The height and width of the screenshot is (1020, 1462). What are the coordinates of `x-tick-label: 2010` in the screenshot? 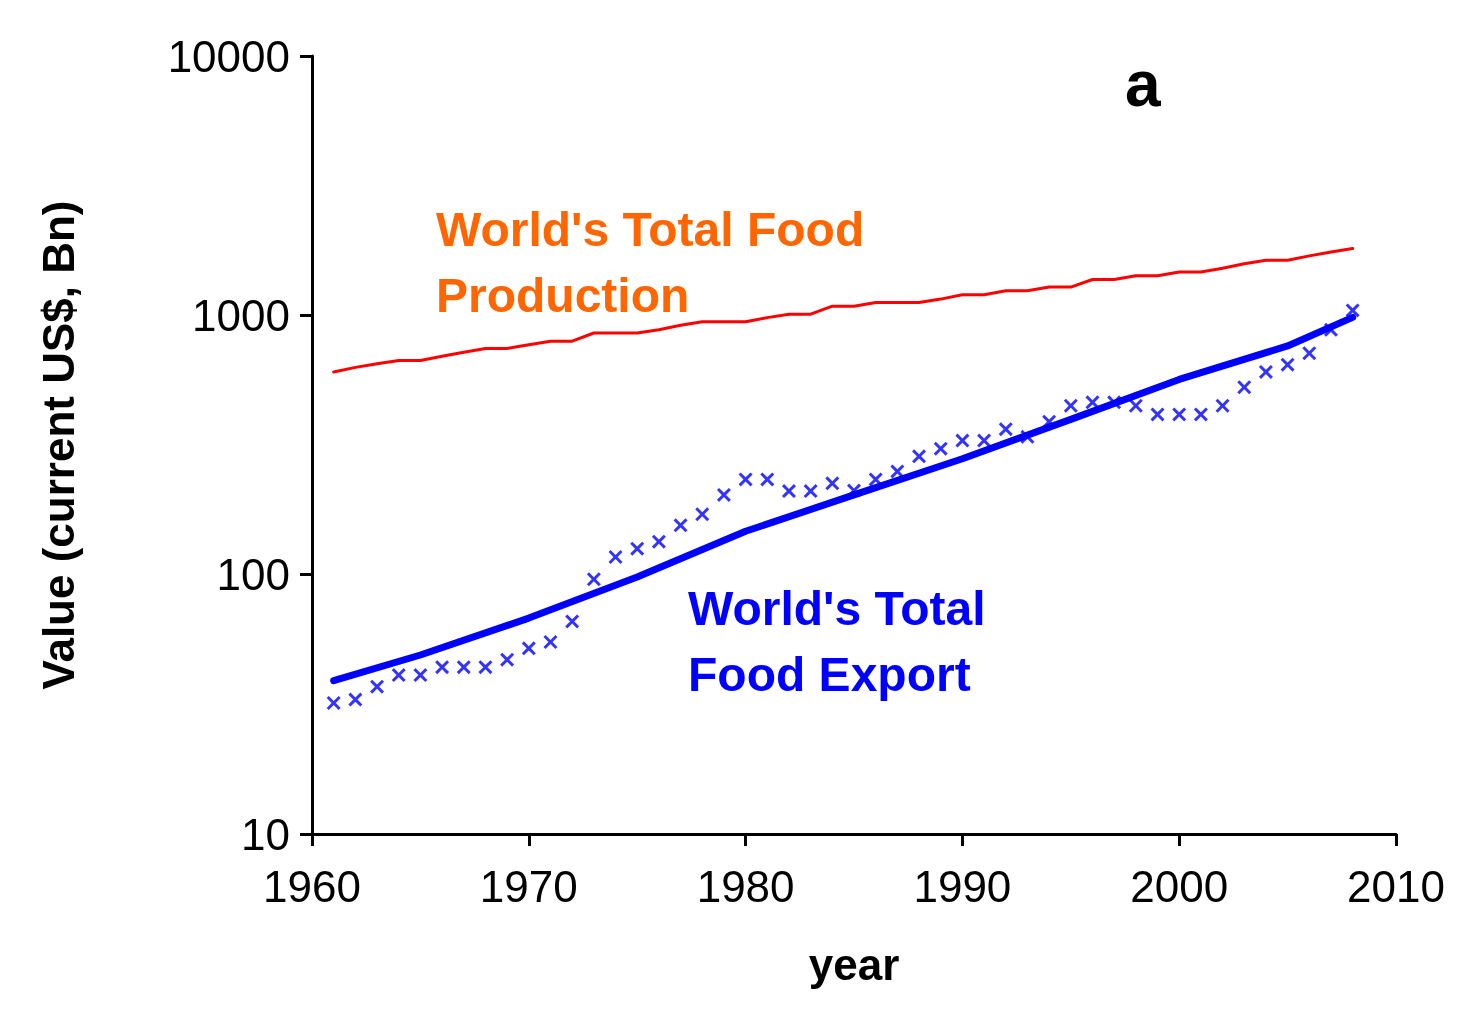 It's located at (1396, 886).